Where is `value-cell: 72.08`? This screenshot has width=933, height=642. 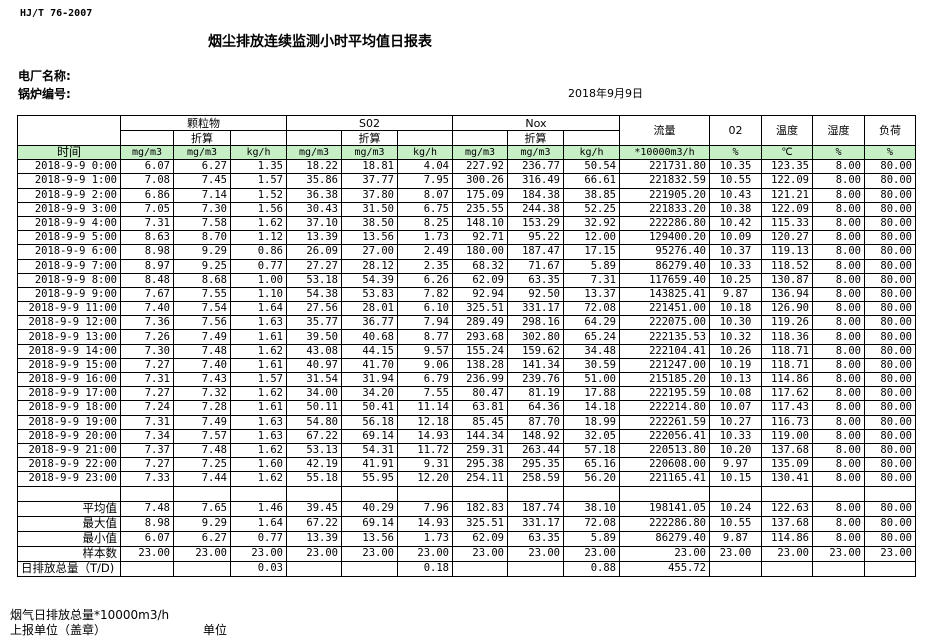
value-cell: 72.08 is located at coordinates (591, 309).